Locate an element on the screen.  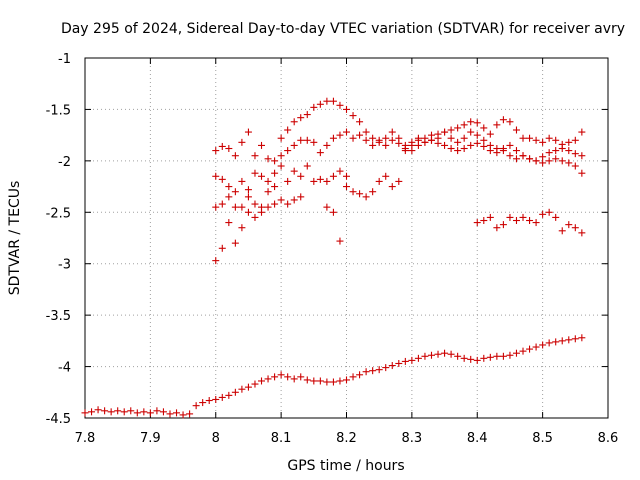
series-third-track is located at coordinates (399, 169).